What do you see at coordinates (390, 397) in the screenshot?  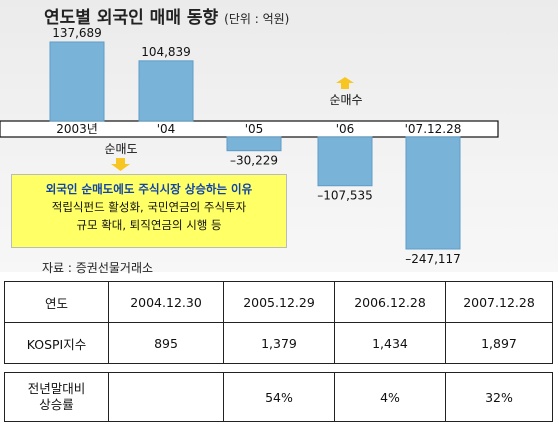 I see `table-cell: 4%` at bounding box center [390, 397].